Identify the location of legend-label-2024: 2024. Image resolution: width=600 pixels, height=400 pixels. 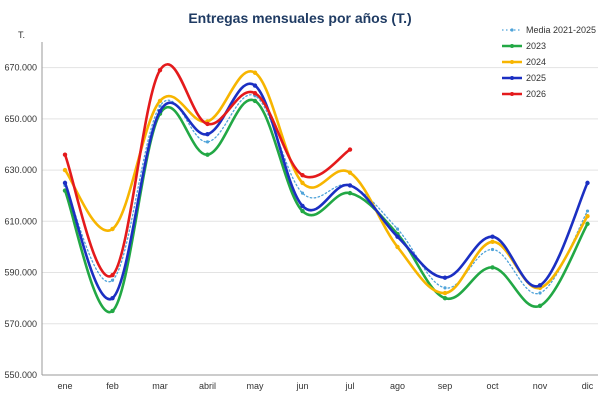
(536, 62).